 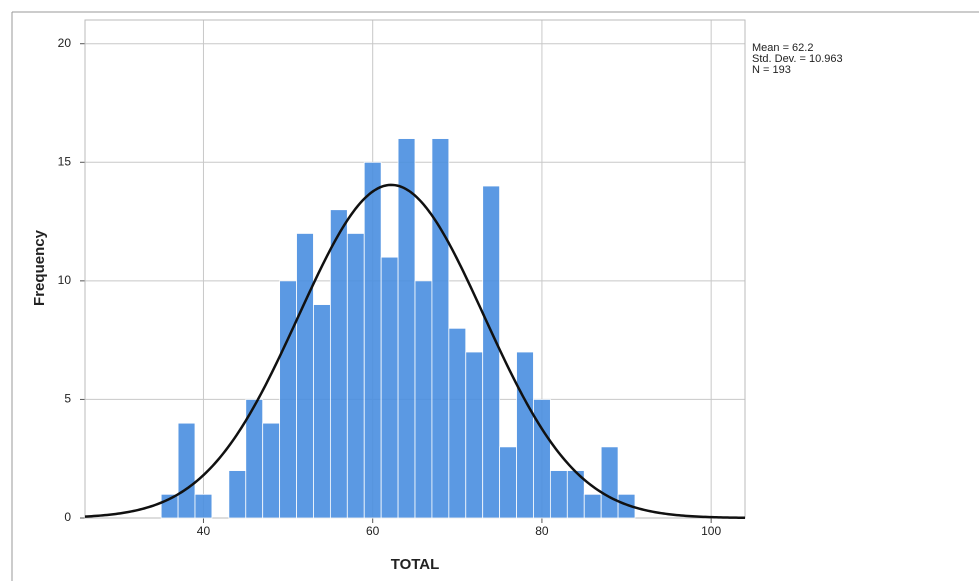 I want to click on y-tick-label: 5, so click(x=67, y=399).